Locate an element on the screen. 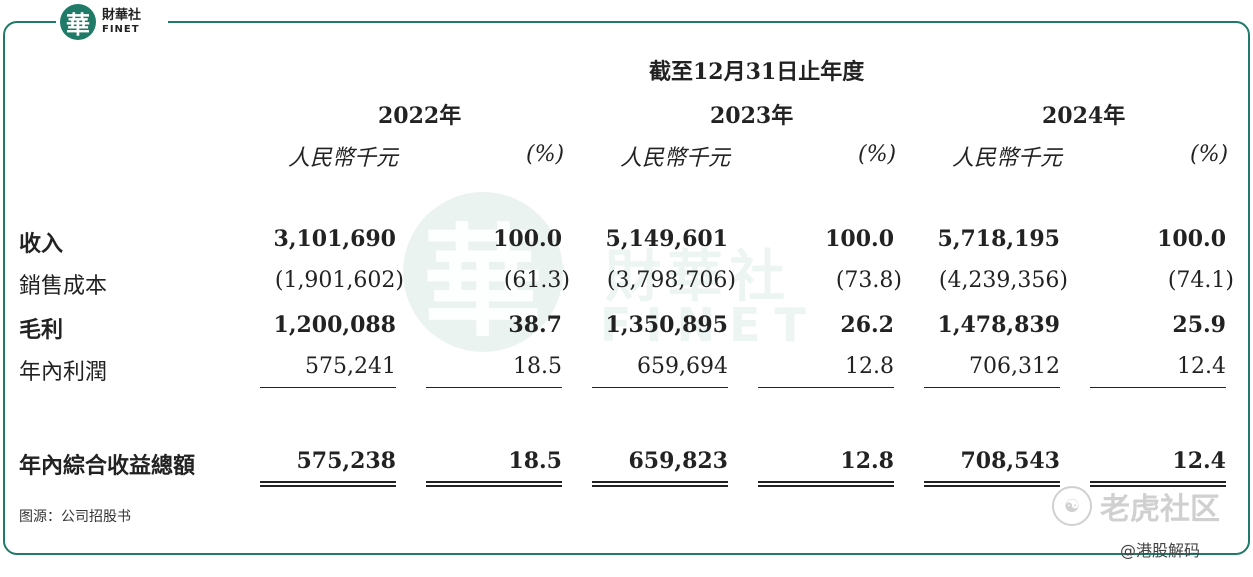  author-handle: @港股解码 is located at coordinates (1160, 550).